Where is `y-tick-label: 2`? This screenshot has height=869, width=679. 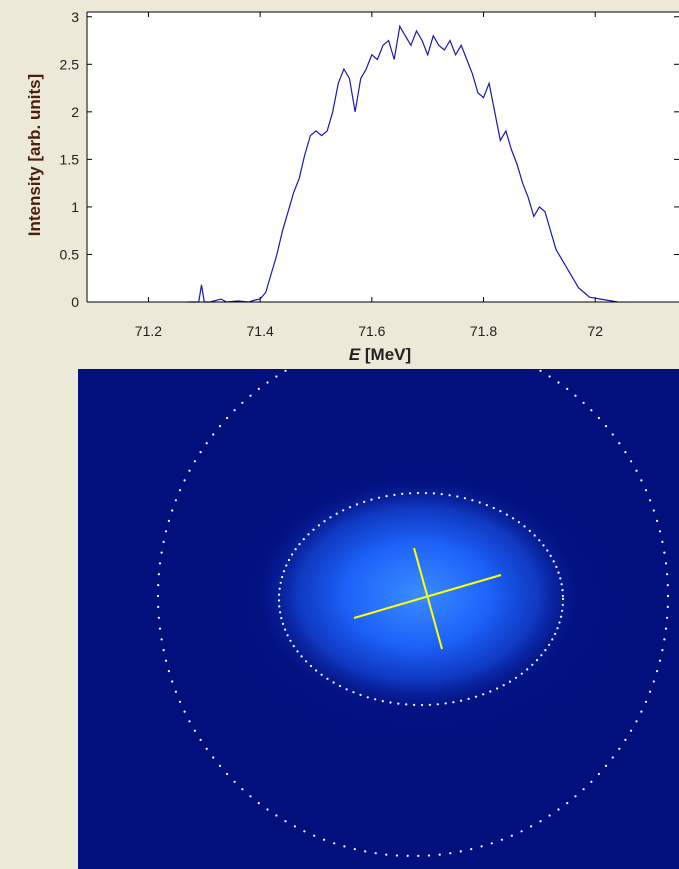
y-tick-label: 2 is located at coordinates (75, 112).